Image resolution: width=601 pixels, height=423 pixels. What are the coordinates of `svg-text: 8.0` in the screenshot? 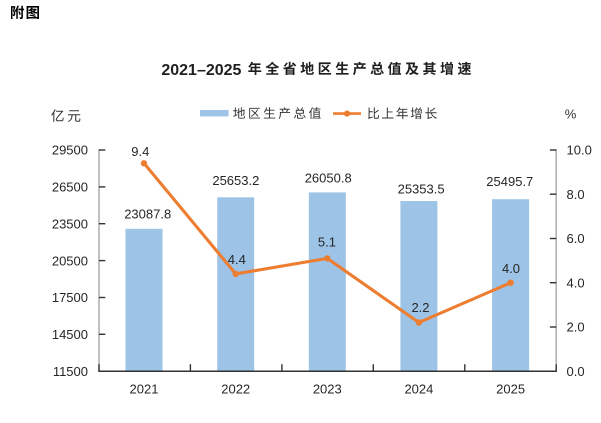 It's located at (576, 194).